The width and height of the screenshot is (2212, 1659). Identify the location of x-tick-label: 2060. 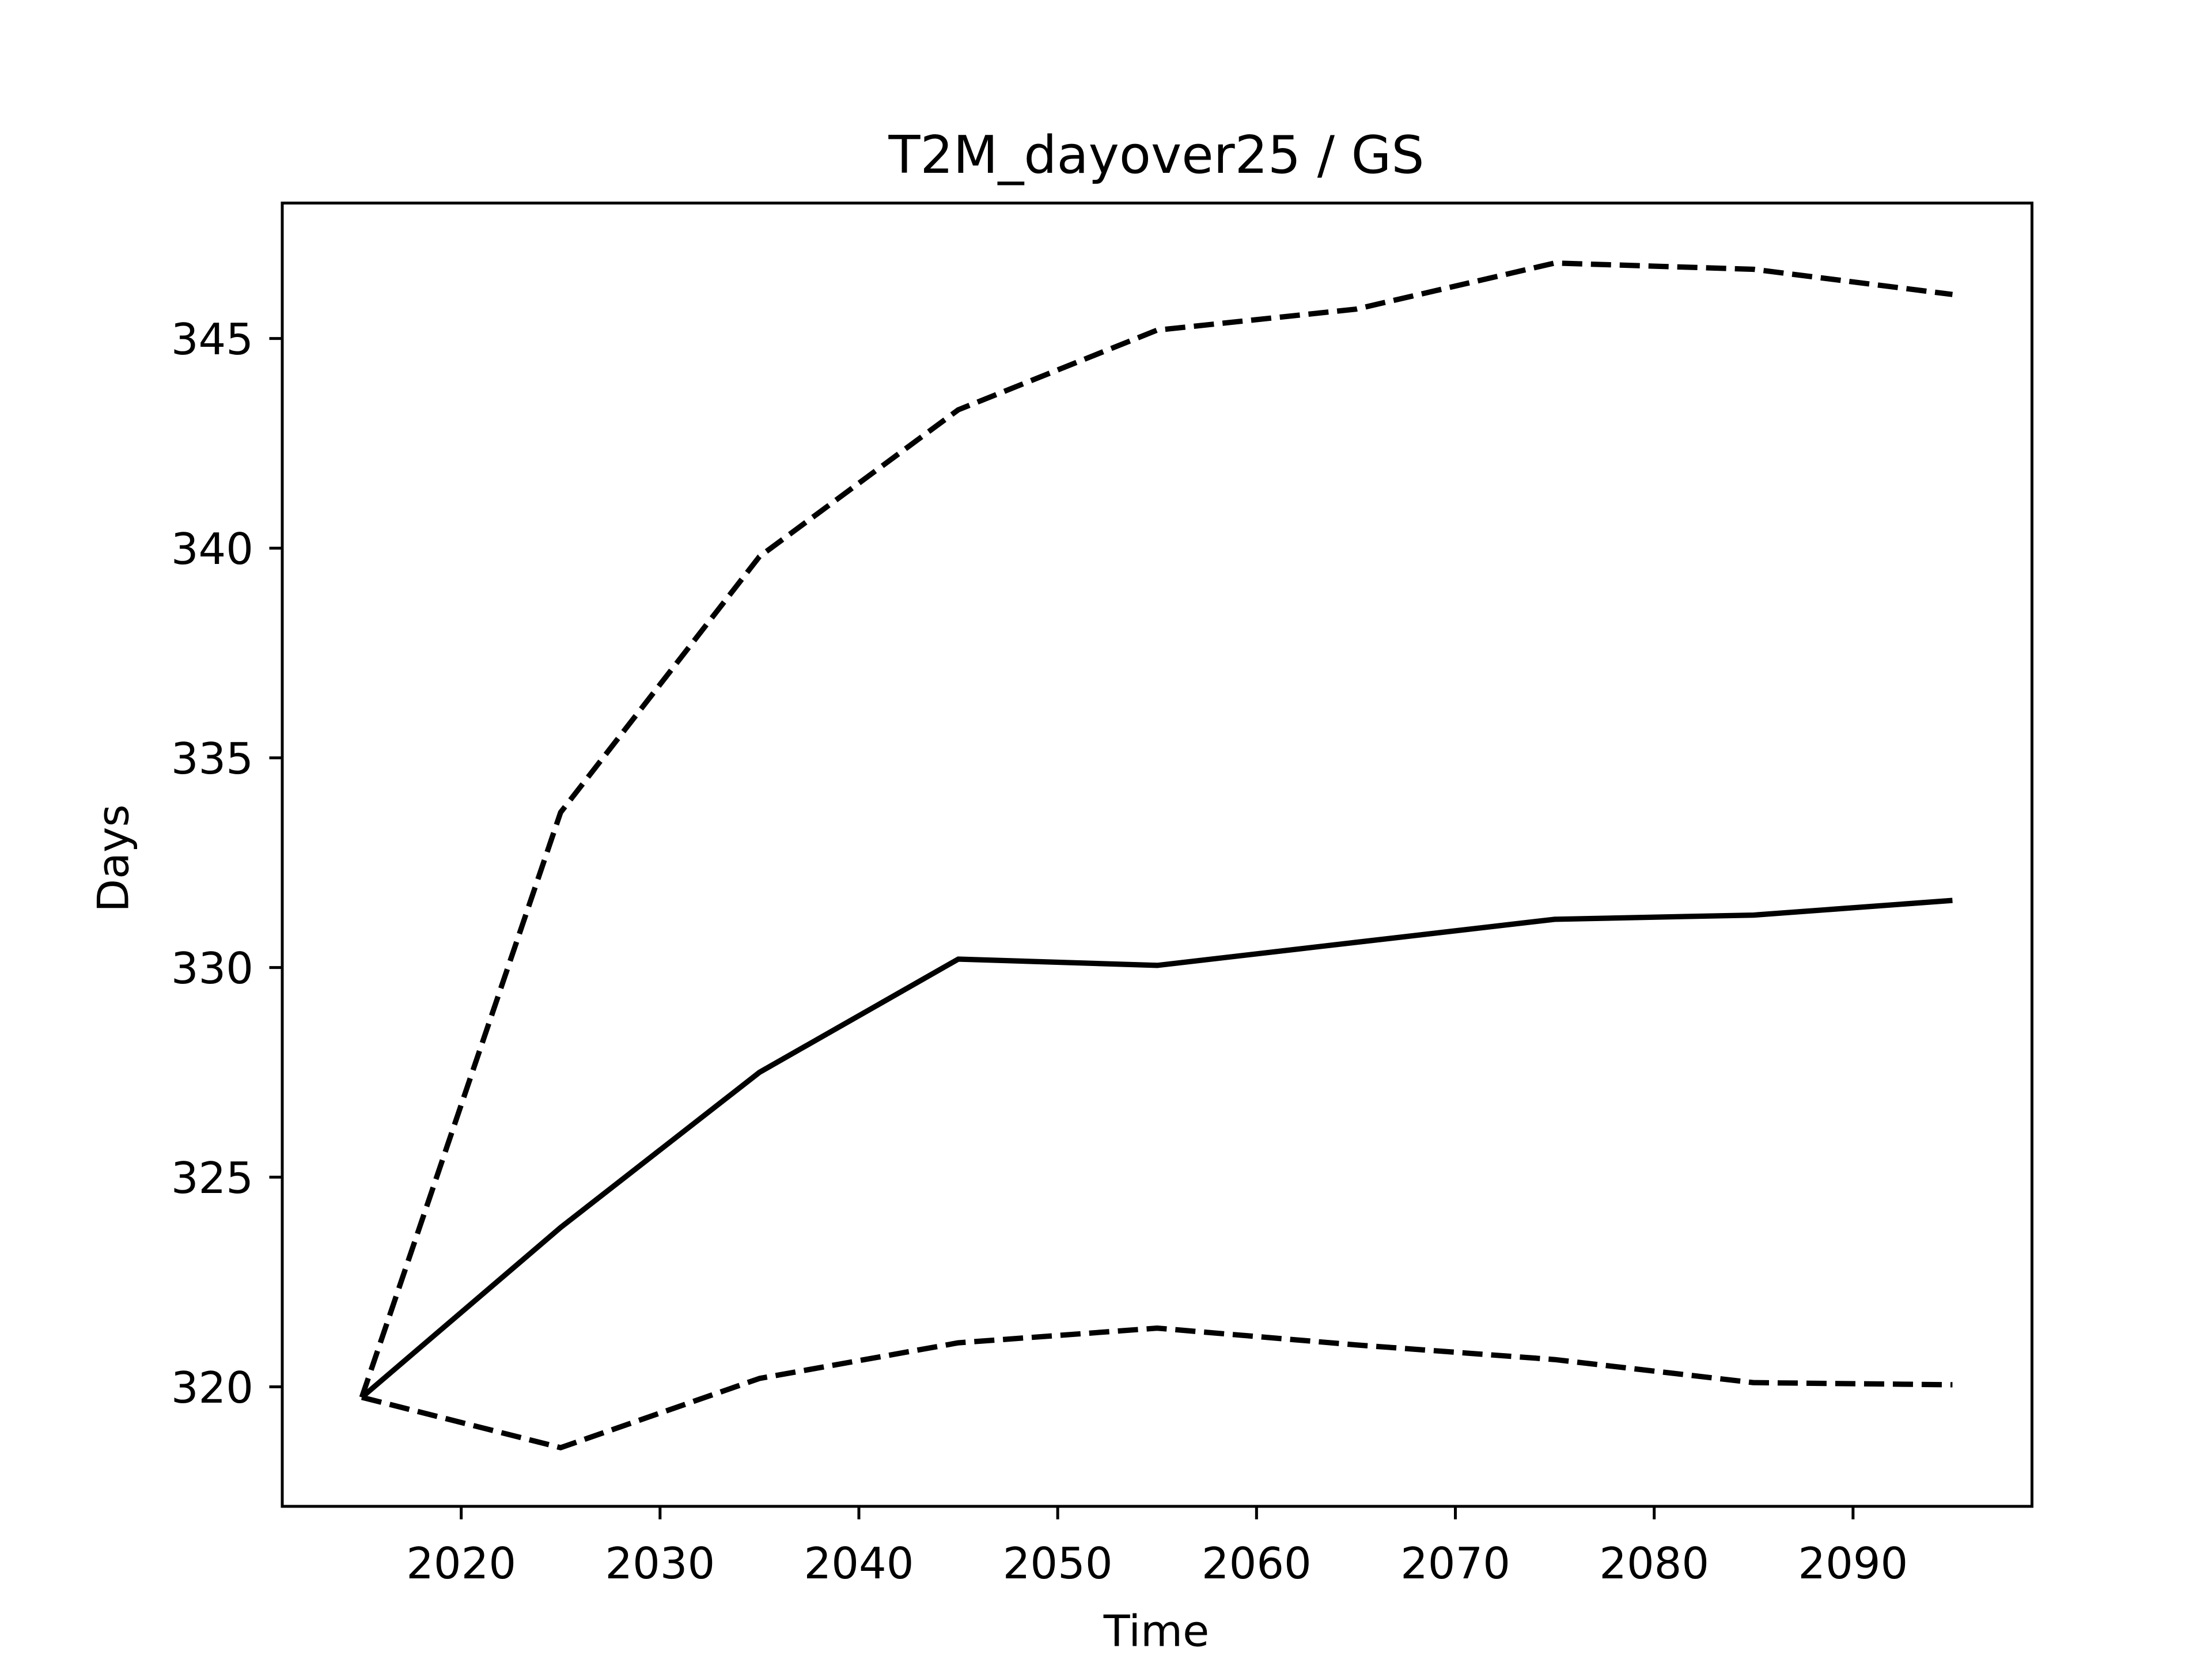
(1257, 1563).